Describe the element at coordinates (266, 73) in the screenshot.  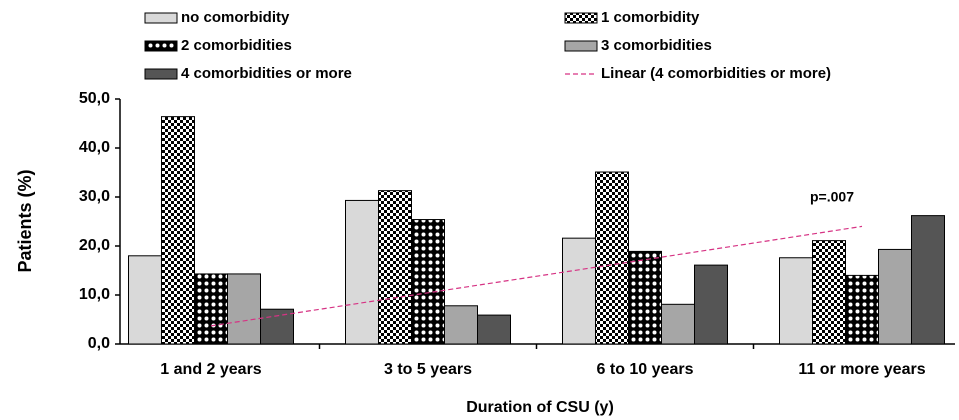
I see `legend-label: 4 comorbidities or more` at that location.